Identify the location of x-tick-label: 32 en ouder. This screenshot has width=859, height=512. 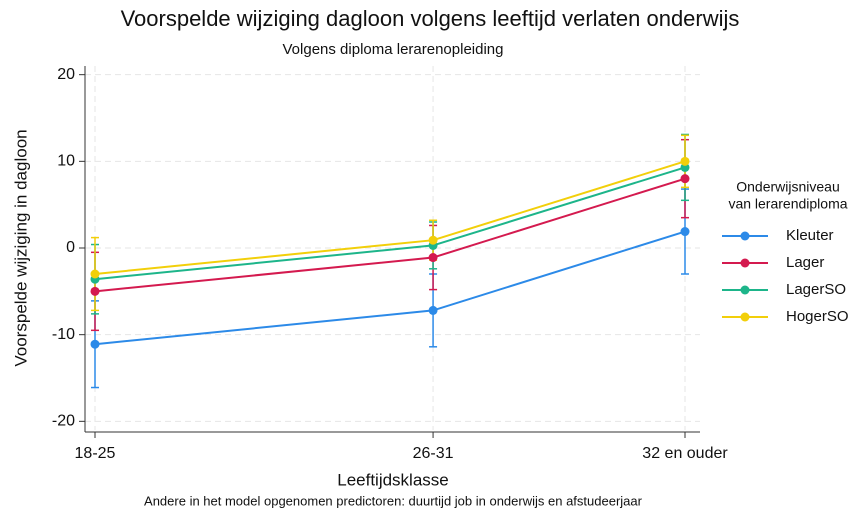
(685, 453).